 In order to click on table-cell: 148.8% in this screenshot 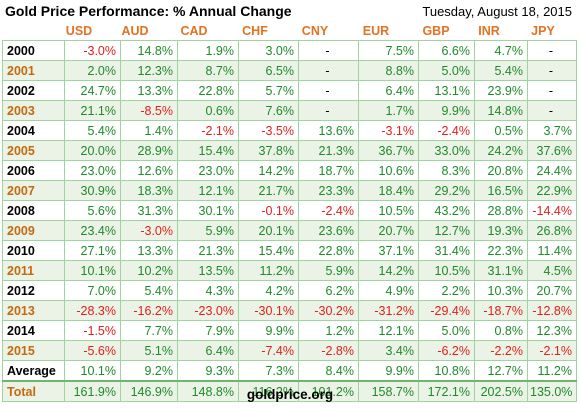, I will do `click(208, 391)`.